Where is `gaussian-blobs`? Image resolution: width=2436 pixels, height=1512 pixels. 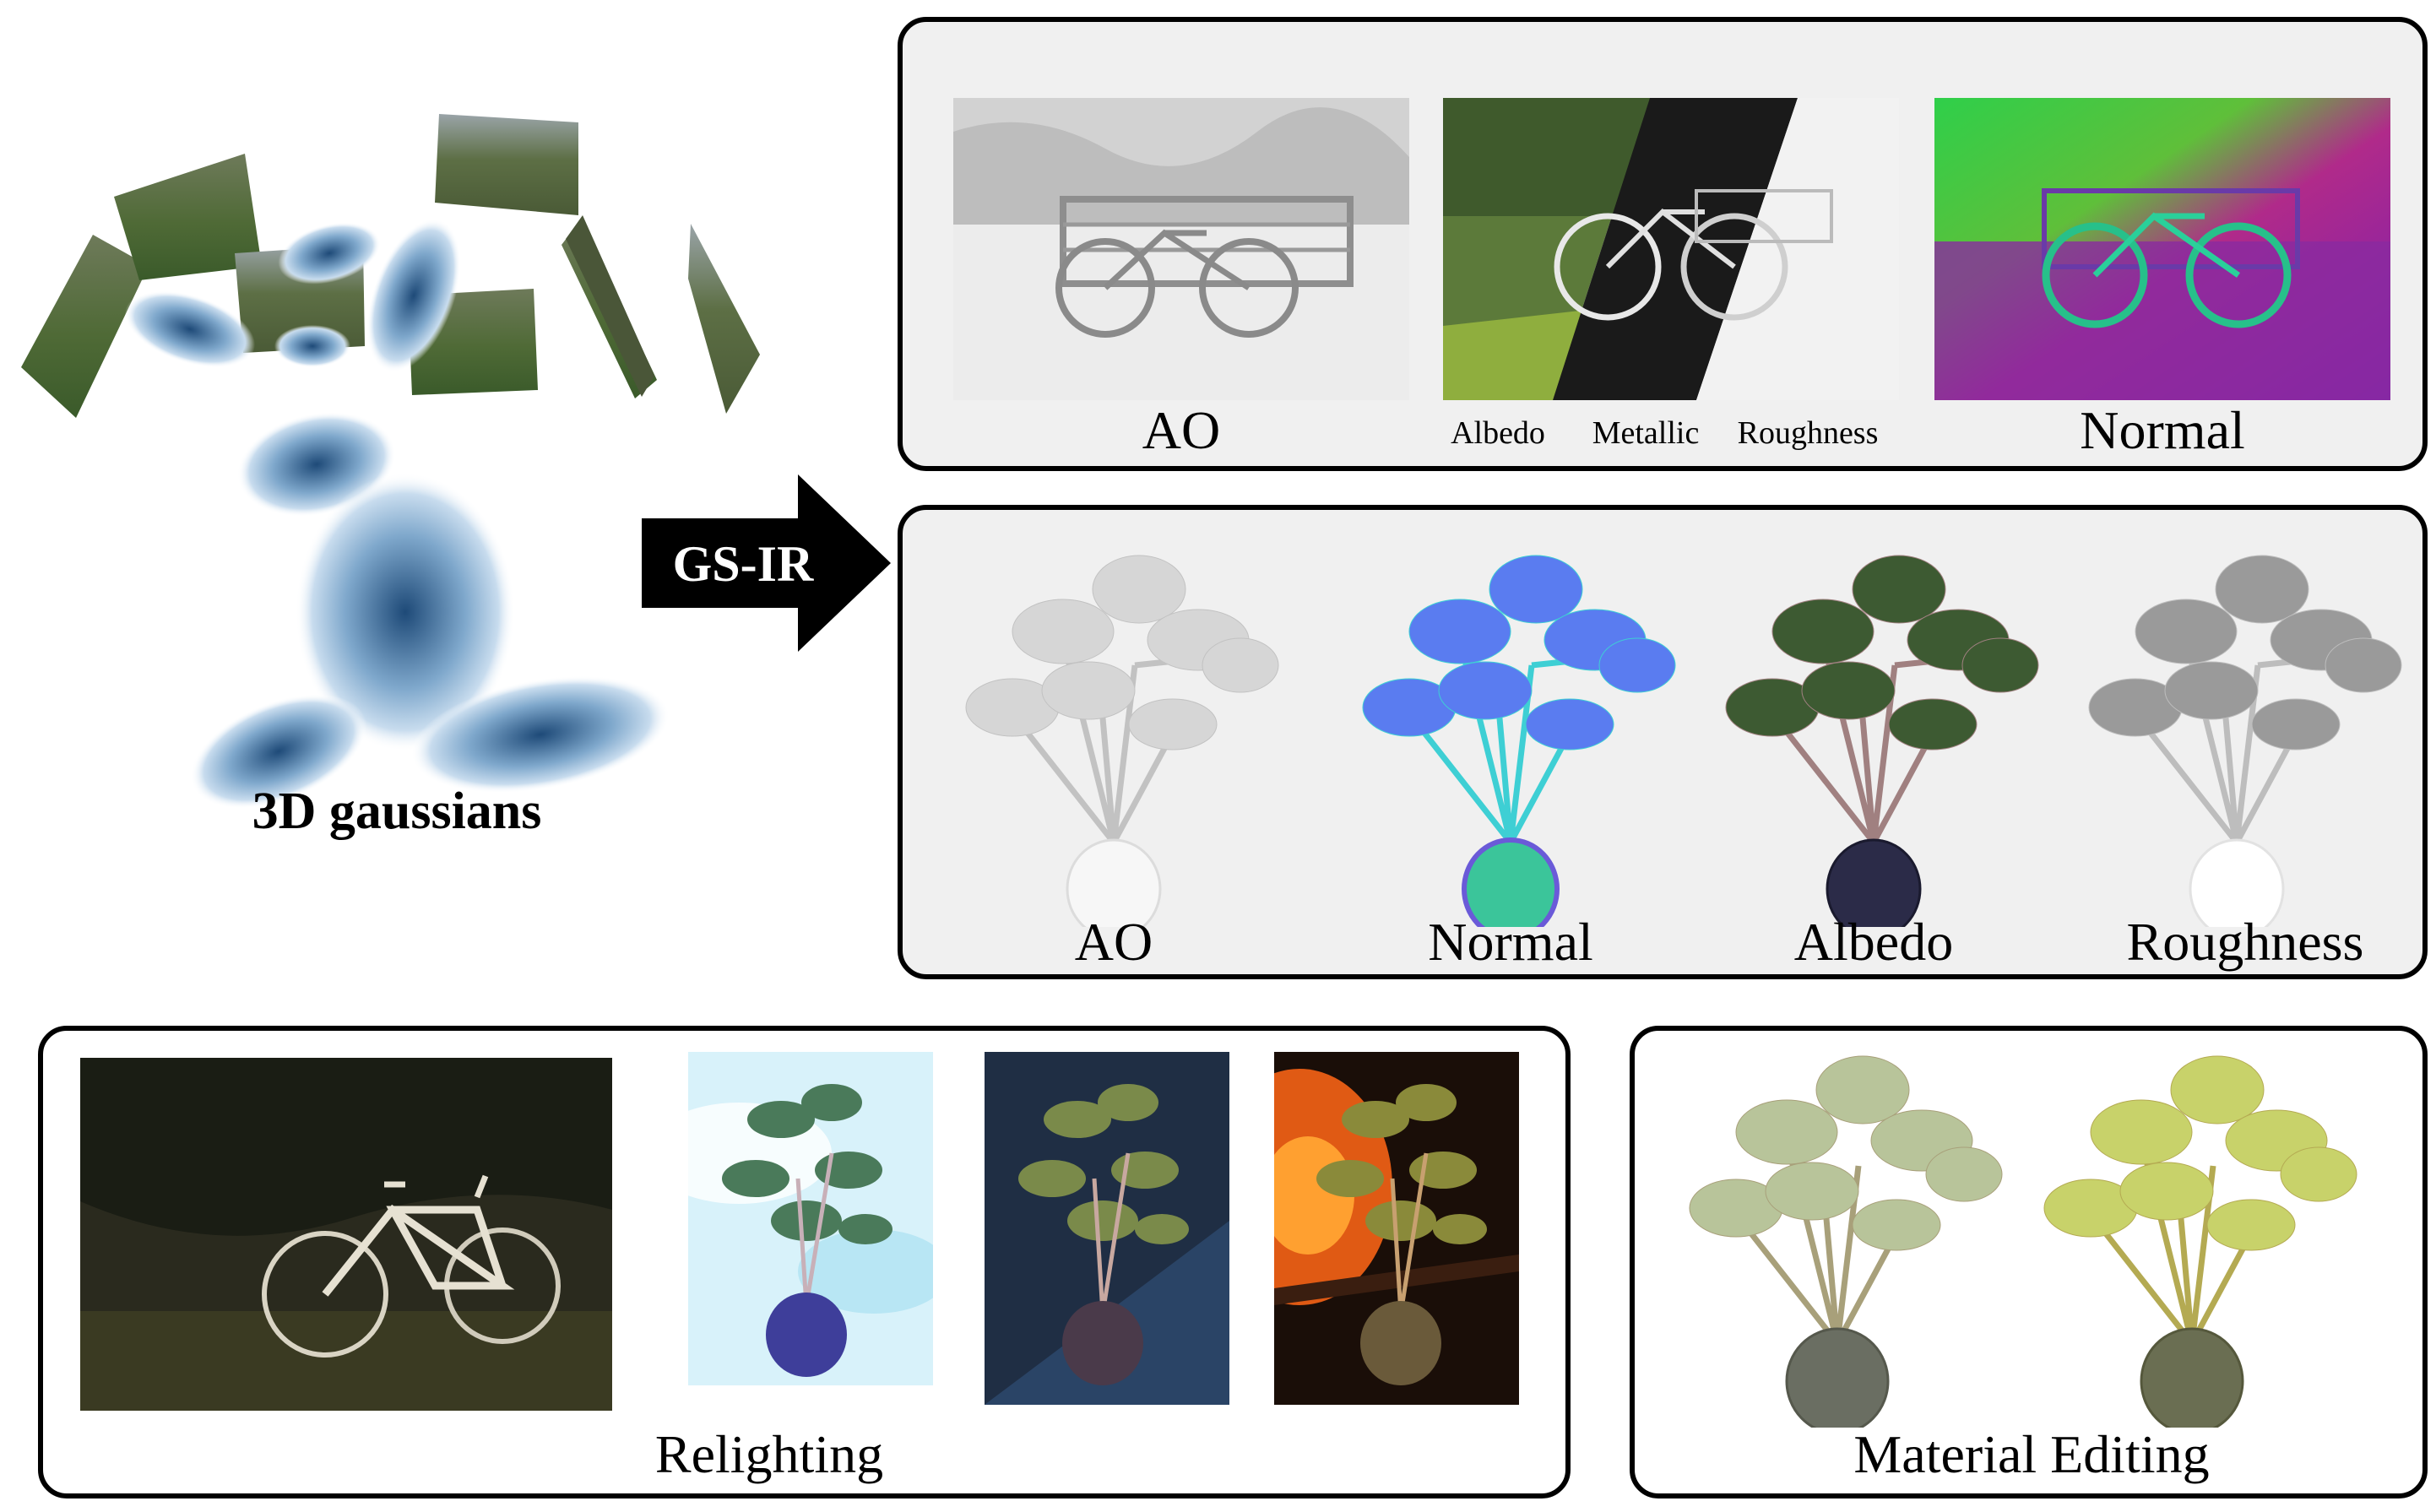 gaussian-blobs is located at coordinates (397, 514).